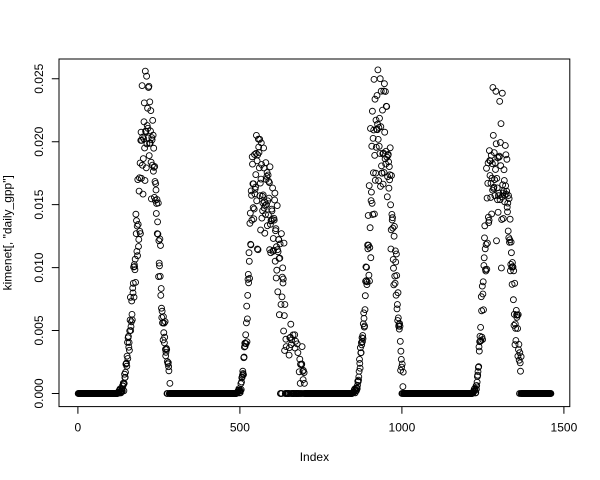 The height and width of the screenshot is (480, 600). Describe the element at coordinates (39, 330) in the screenshot. I see `svg-text: 0.005` at that location.